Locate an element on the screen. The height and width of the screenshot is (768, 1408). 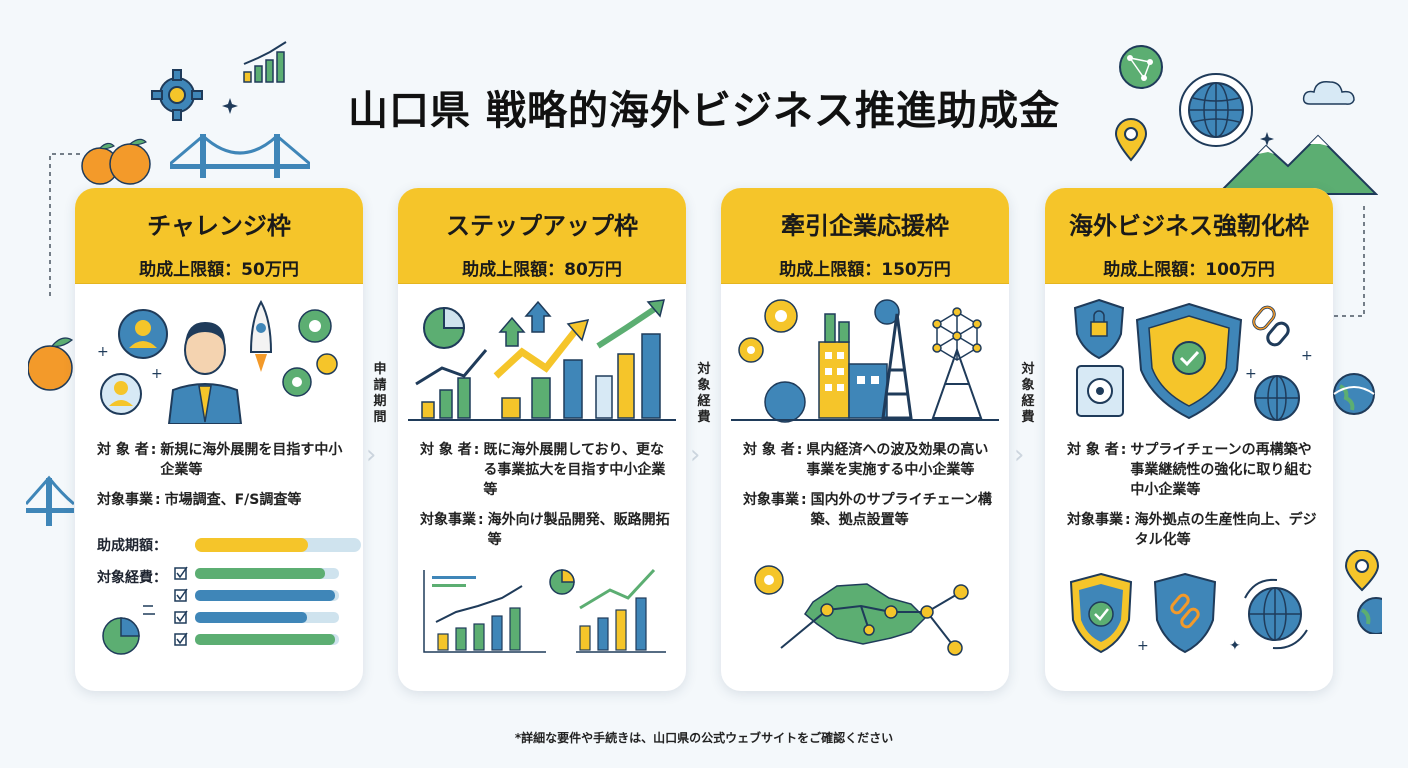
card-info: 対 象 者: 新規に海外展開を目指す中小企業等 対象事業: 市場調査、F/S調査等 is located at coordinates (223, 480).